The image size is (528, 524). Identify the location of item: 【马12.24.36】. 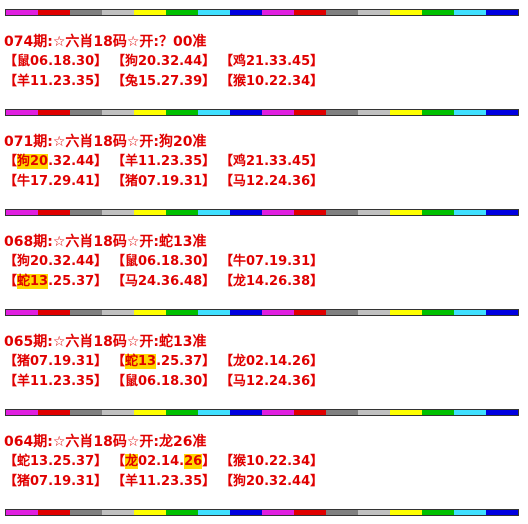
(274, 182).